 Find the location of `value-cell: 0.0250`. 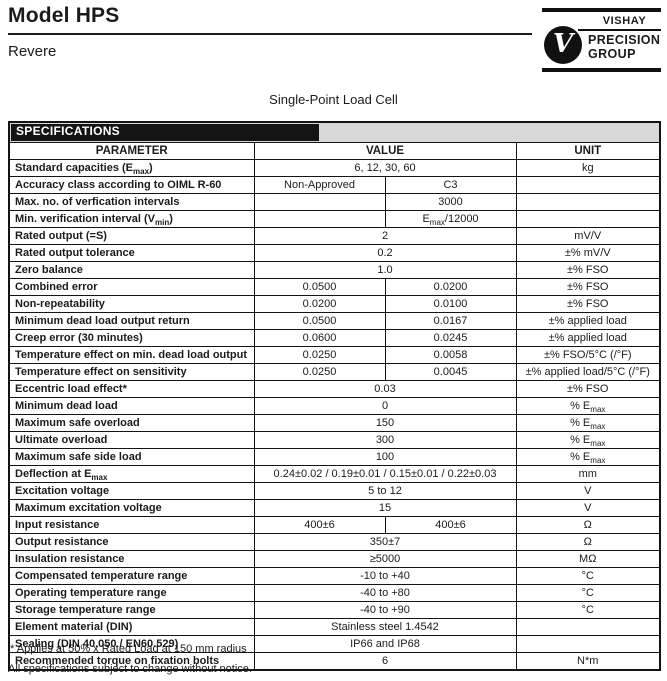

value-cell: 0.0250 is located at coordinates (319, 354).